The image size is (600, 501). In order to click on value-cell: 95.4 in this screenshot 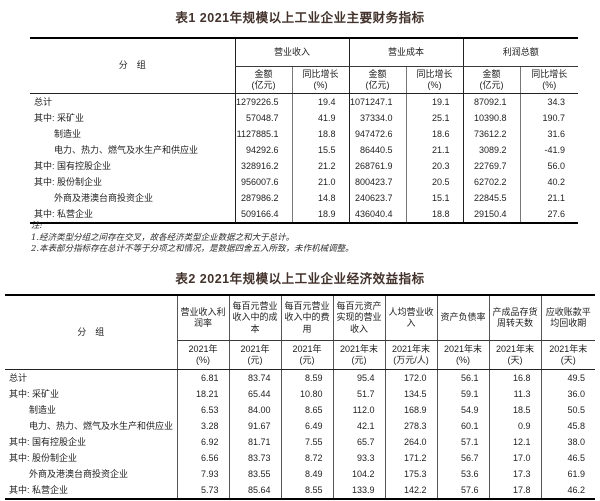, I will do `click(358, 377)`.